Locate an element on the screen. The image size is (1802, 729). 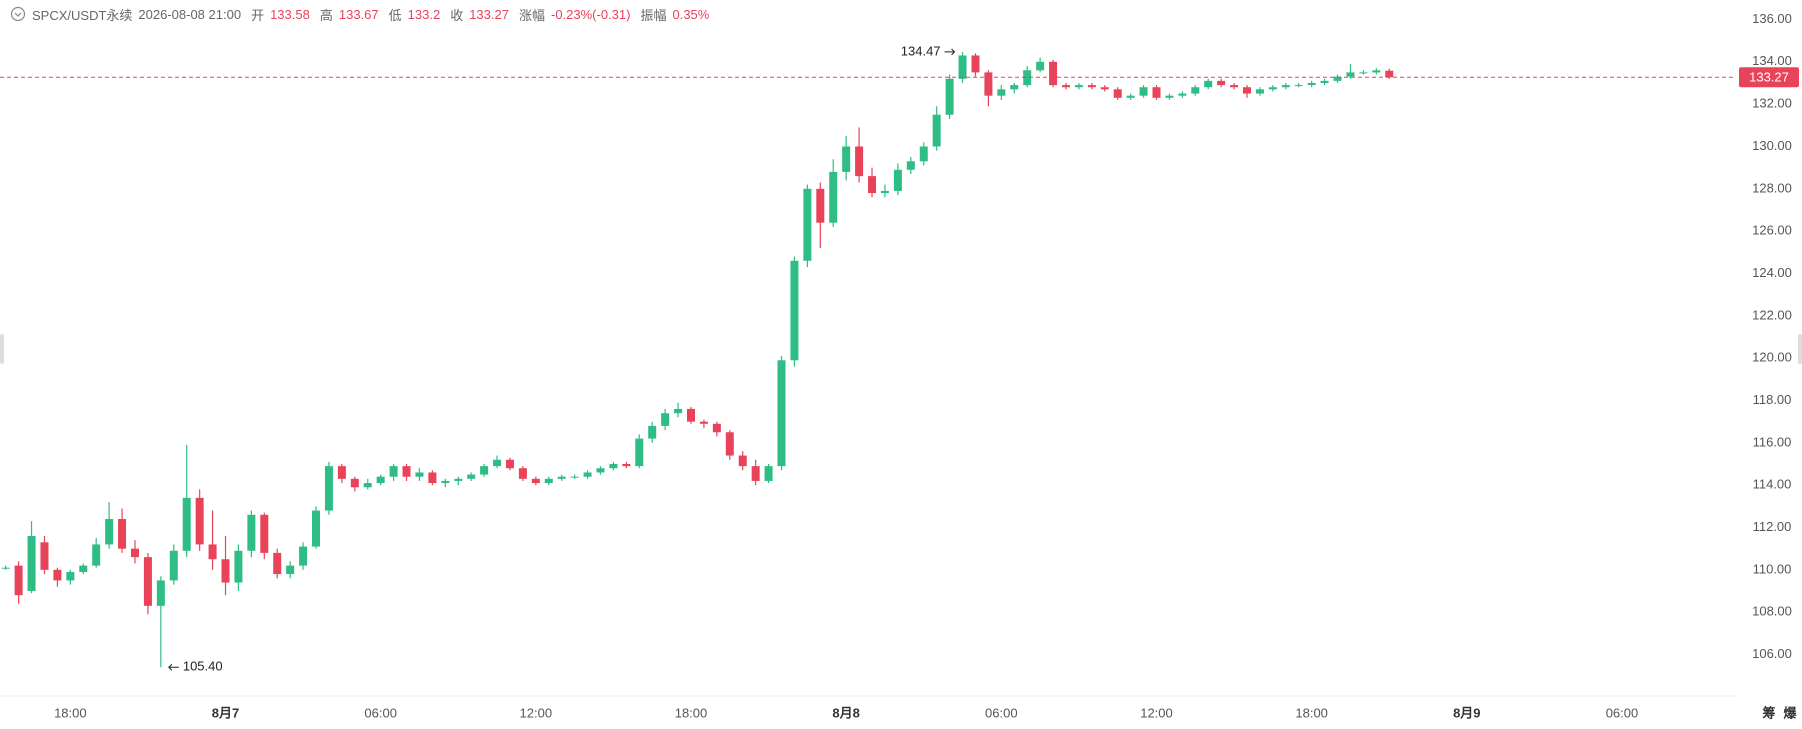
y-tick-label: 136.00 is located at coordinates (1772, 18).